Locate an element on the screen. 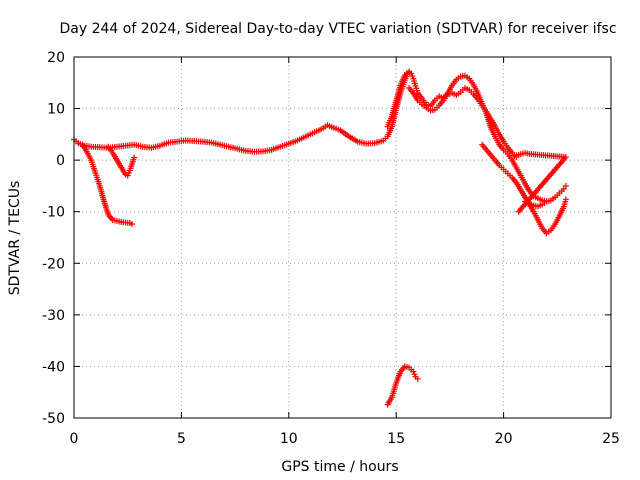  y-tick-label: -10 is located at coordinates (53, 213).